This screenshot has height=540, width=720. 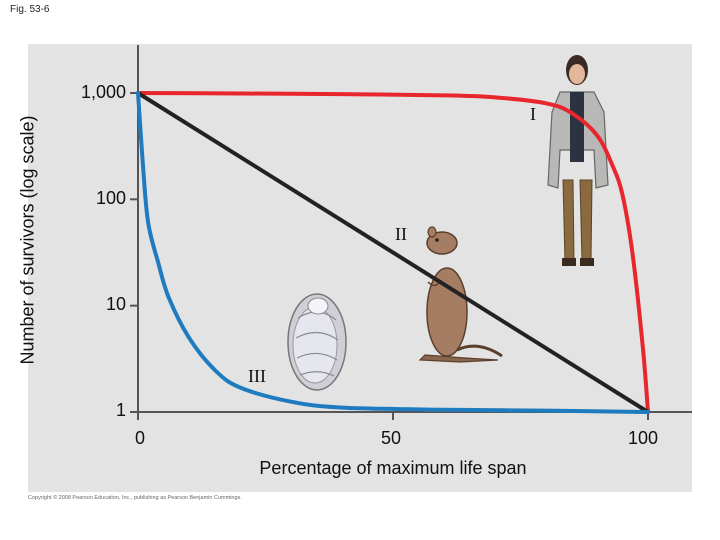 I want to click on x-tick-label: 50, so click(x=391, y=438).